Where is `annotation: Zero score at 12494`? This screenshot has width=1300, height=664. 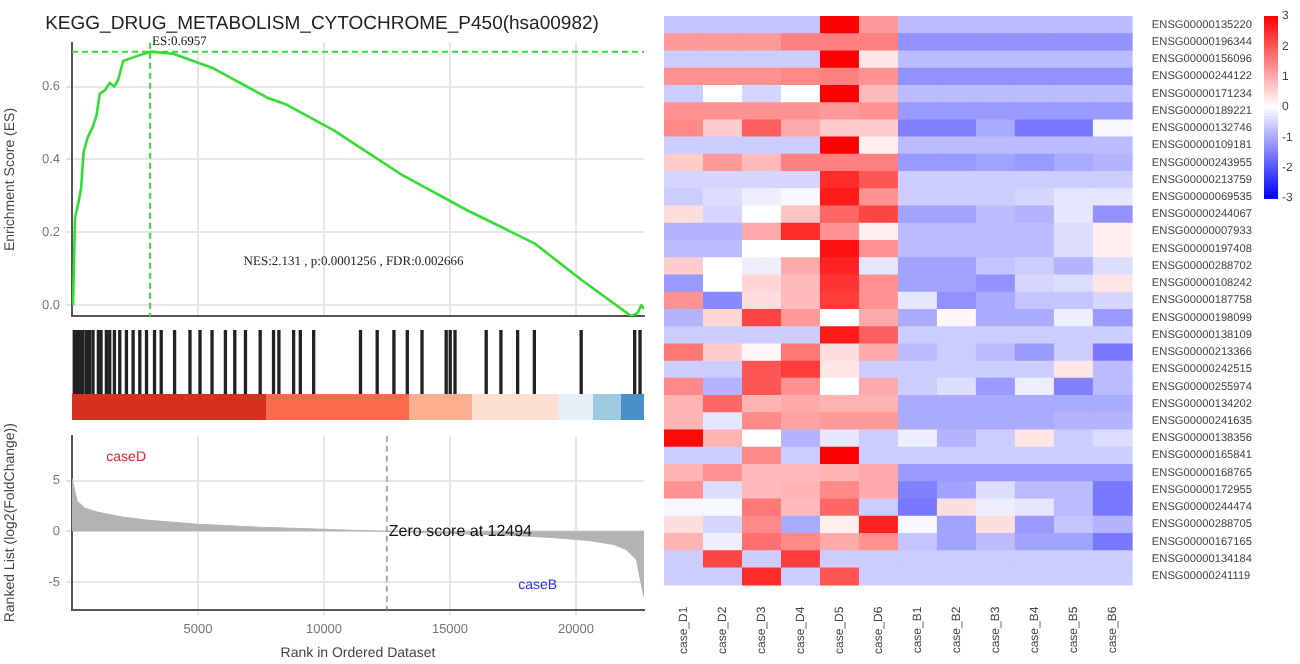
annotation: Zero score at 12494 is located at coordinates (461, 530).